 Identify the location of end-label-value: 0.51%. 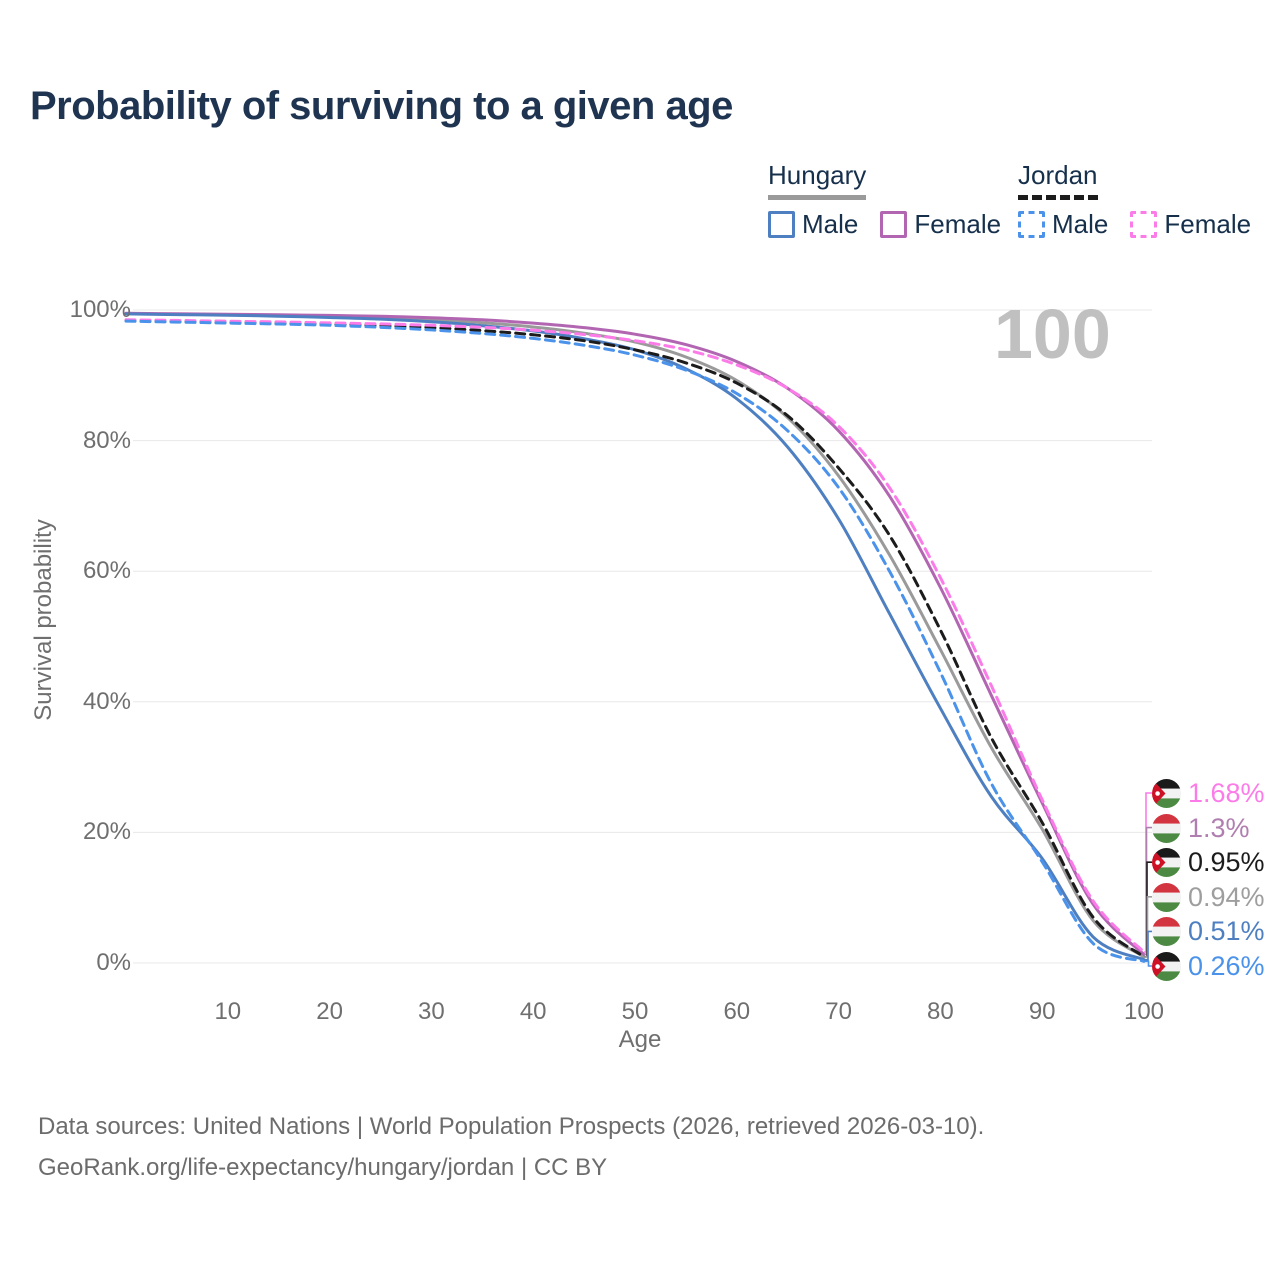
(1226, 931).